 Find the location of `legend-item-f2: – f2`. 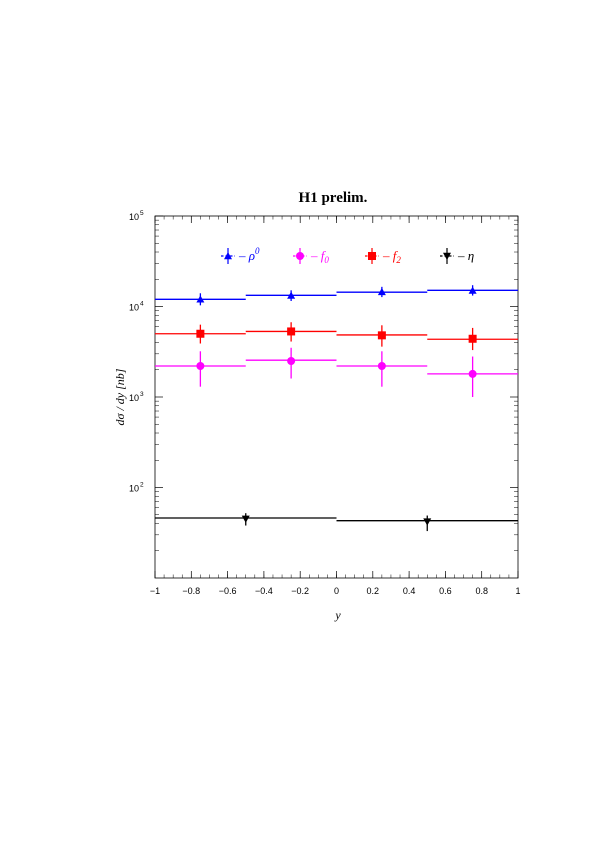

legend-item-f2: – f2 is located at coordinates (383, 256).